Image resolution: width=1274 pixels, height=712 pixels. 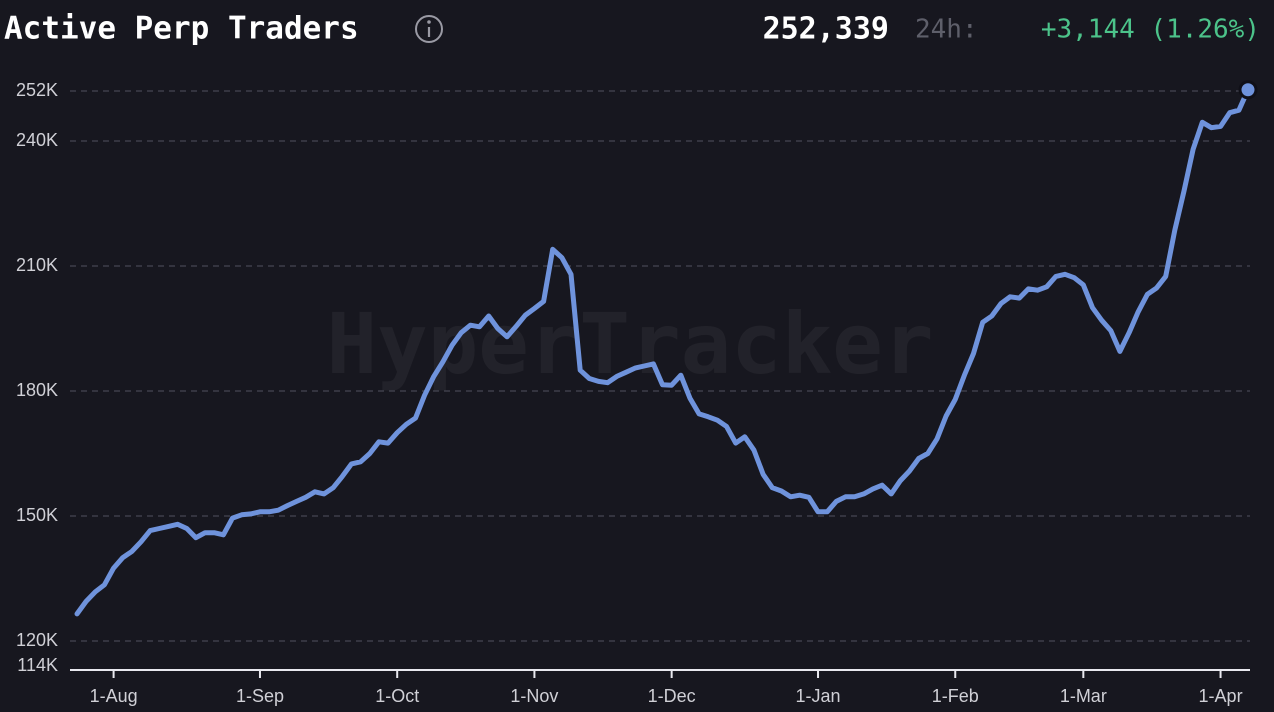 What do you see at coordinates (37, 140) in the screenshot?
I see `y-tick-label: 240K` at bounding box center [37, 140].